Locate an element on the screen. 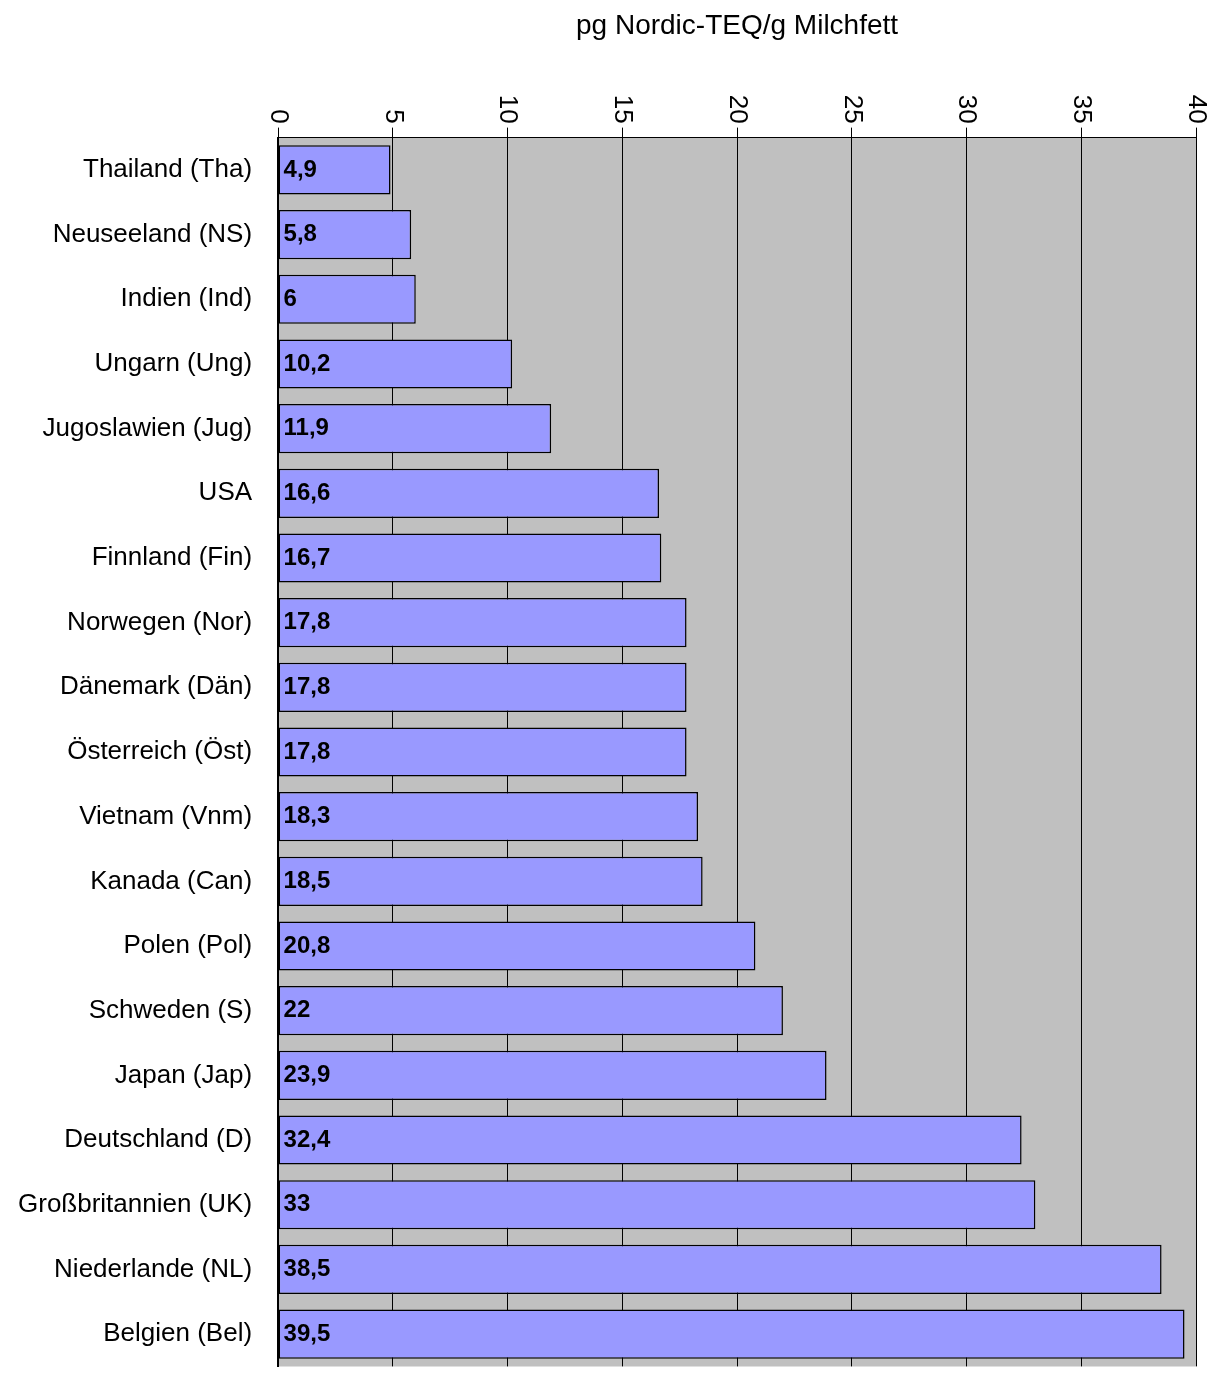 This screenshot has width=1210, height=1396. data-label: 4,9 is located at coordinates (300, 168).